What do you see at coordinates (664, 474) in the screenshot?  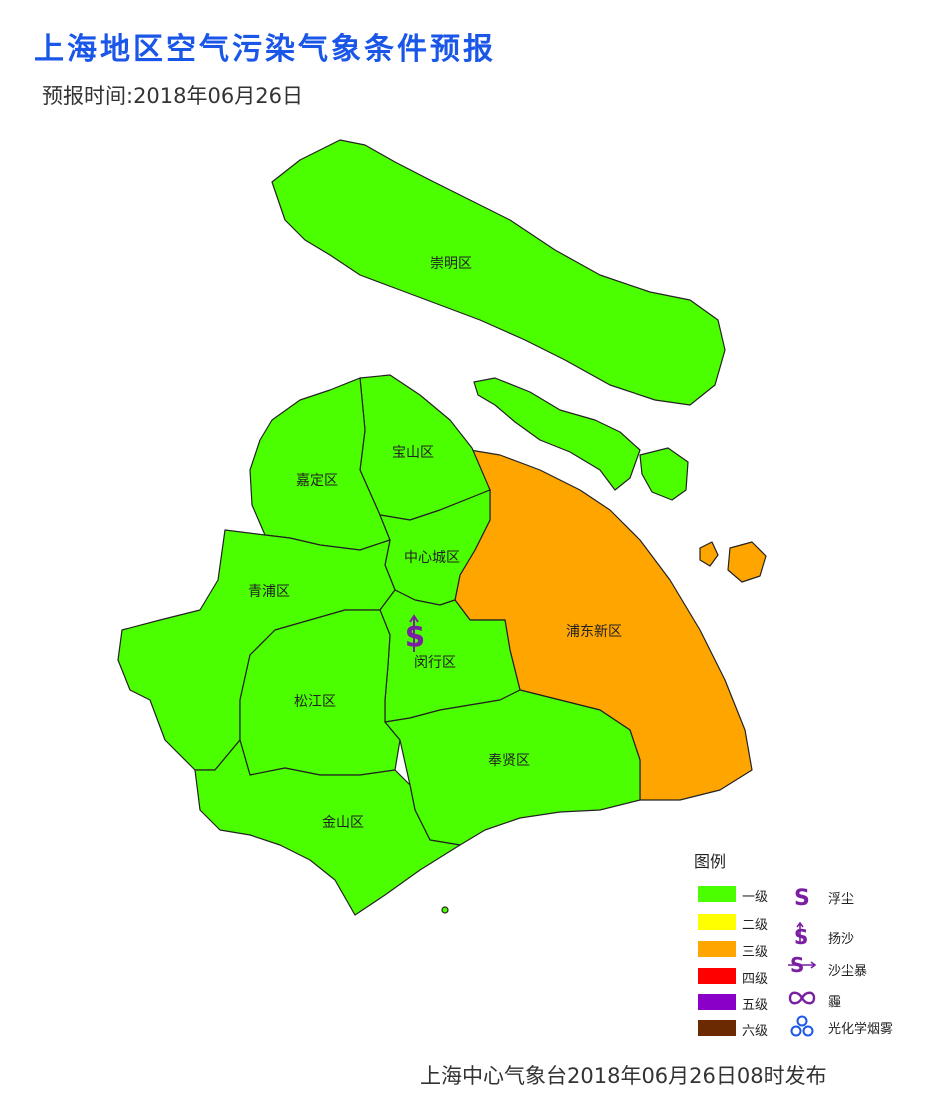 I see `island-hengsha` at bounding box center [664, 474].